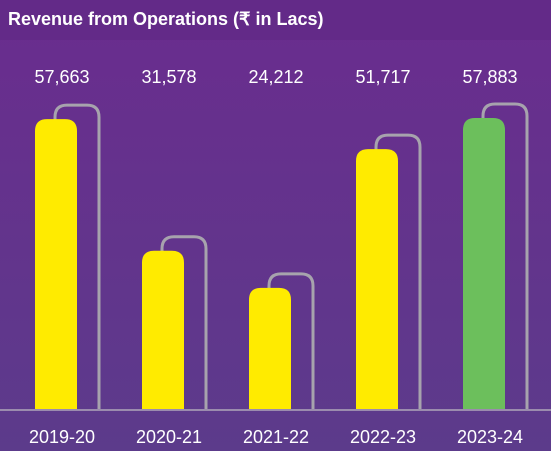 The width and height of the screenshot is (551, 451). I want to click on x-tick-label: 2020-21, so click(169, 437).